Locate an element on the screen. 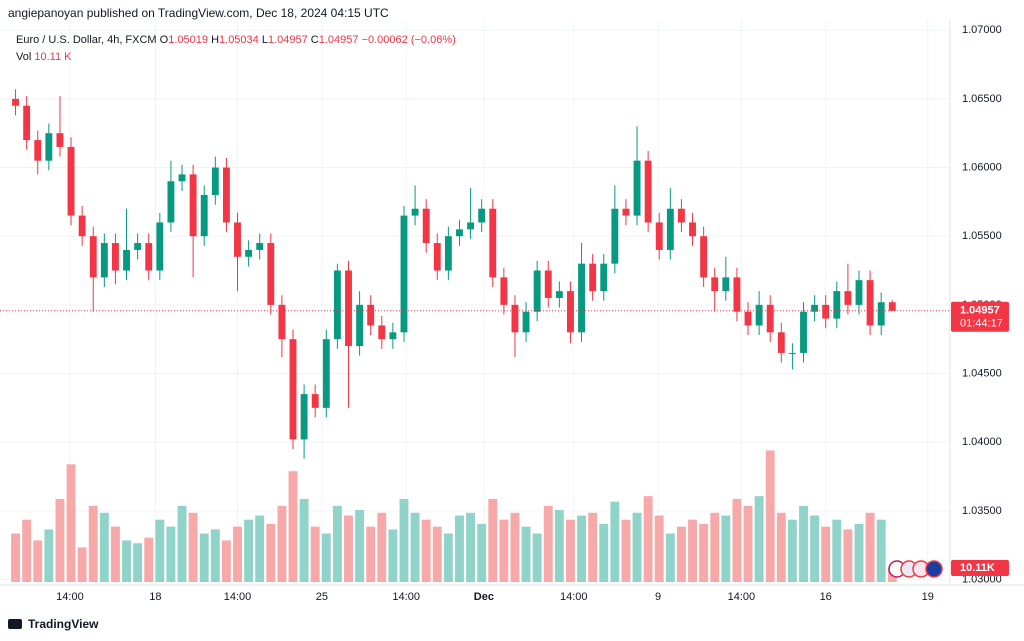 This screenshot has width=1024, height=641. x-tick-label: 19 is located at coordinates (928, 597).